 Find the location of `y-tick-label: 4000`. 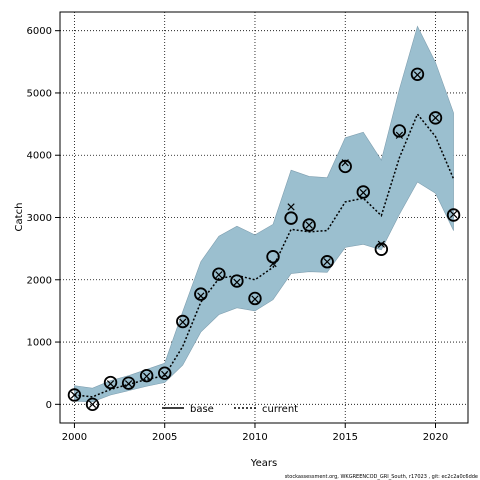

y-tick-label: 4000 is located at coordinates (39, 156).